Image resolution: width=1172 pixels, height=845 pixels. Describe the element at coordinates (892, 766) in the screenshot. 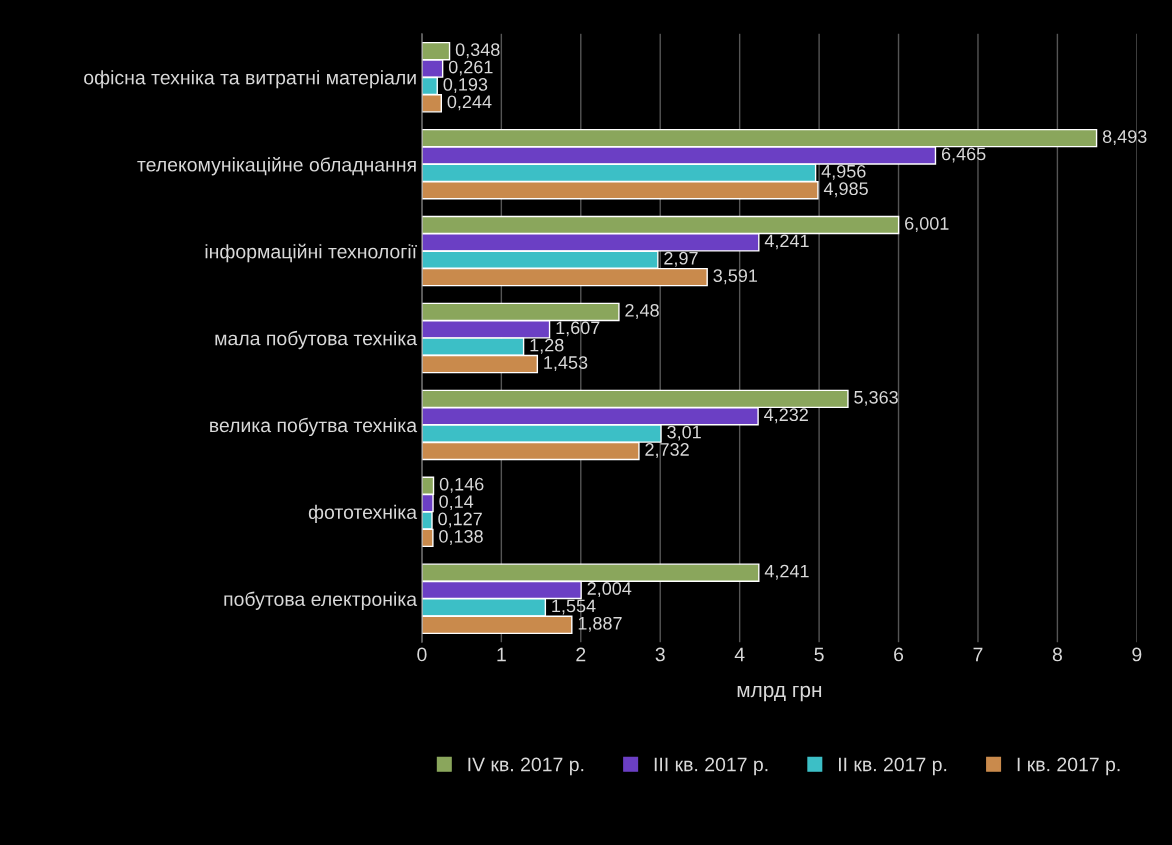

I see `legend-label: II кв. 2017 р.` at that location.